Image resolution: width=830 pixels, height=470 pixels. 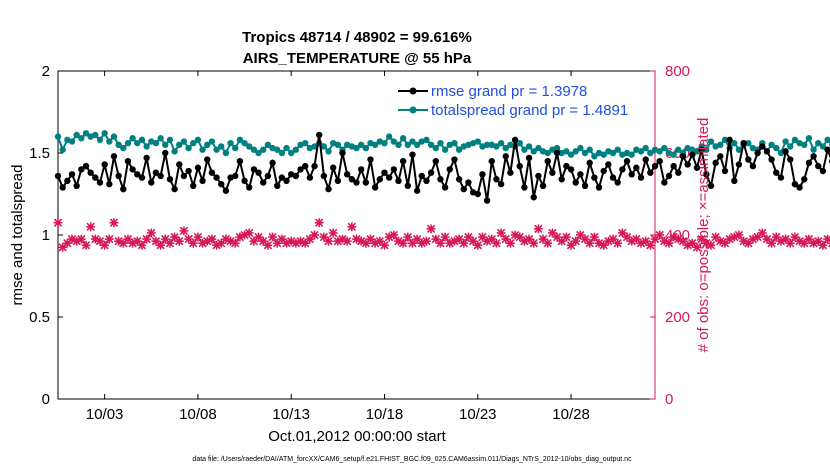 I want to click on chart-title: Tropics 48714 / 48902 = 99.616%, so click(x=357, y=37).